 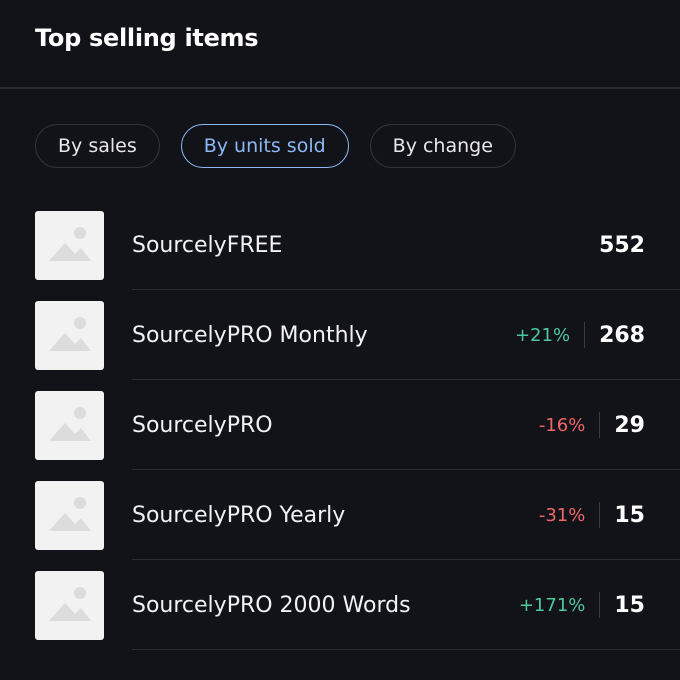 What do you see at coordinates (442, 146) in the screenshot?
I see `tab: By change` at bounding box center [442, 146].